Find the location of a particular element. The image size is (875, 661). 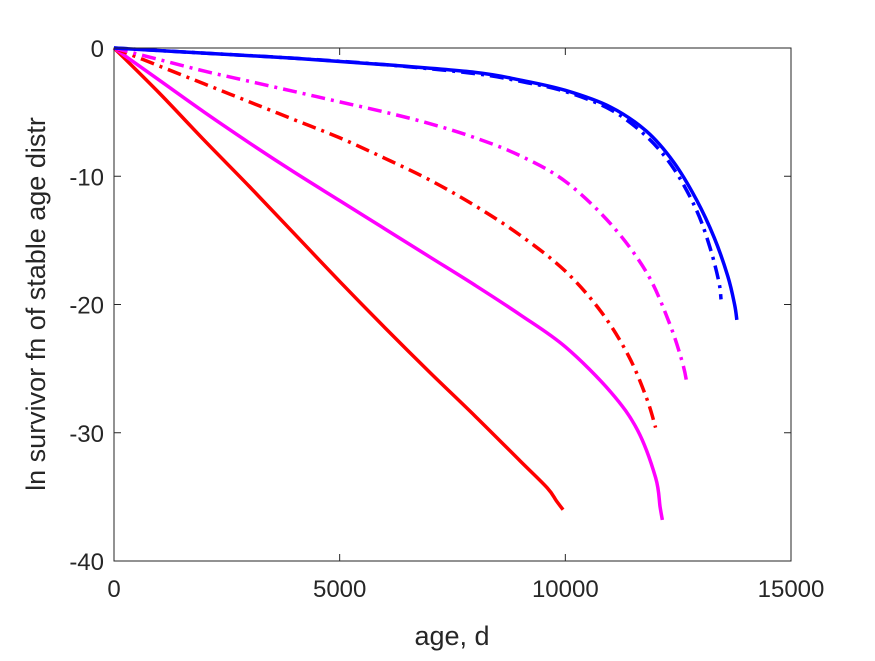

y-tick-label: -40 is located at coordinates (86, 562).